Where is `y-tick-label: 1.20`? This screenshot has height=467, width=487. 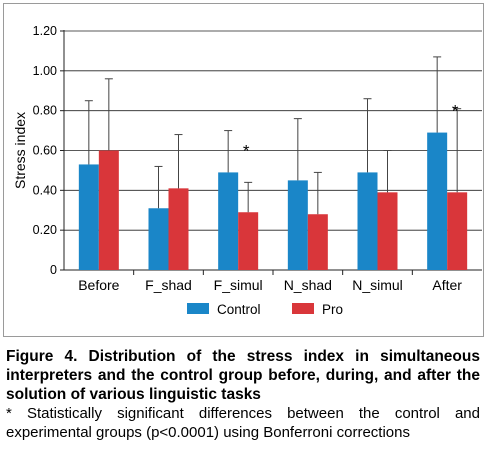
y-tick-label: 1.20 is located at coordinates (45, 31).